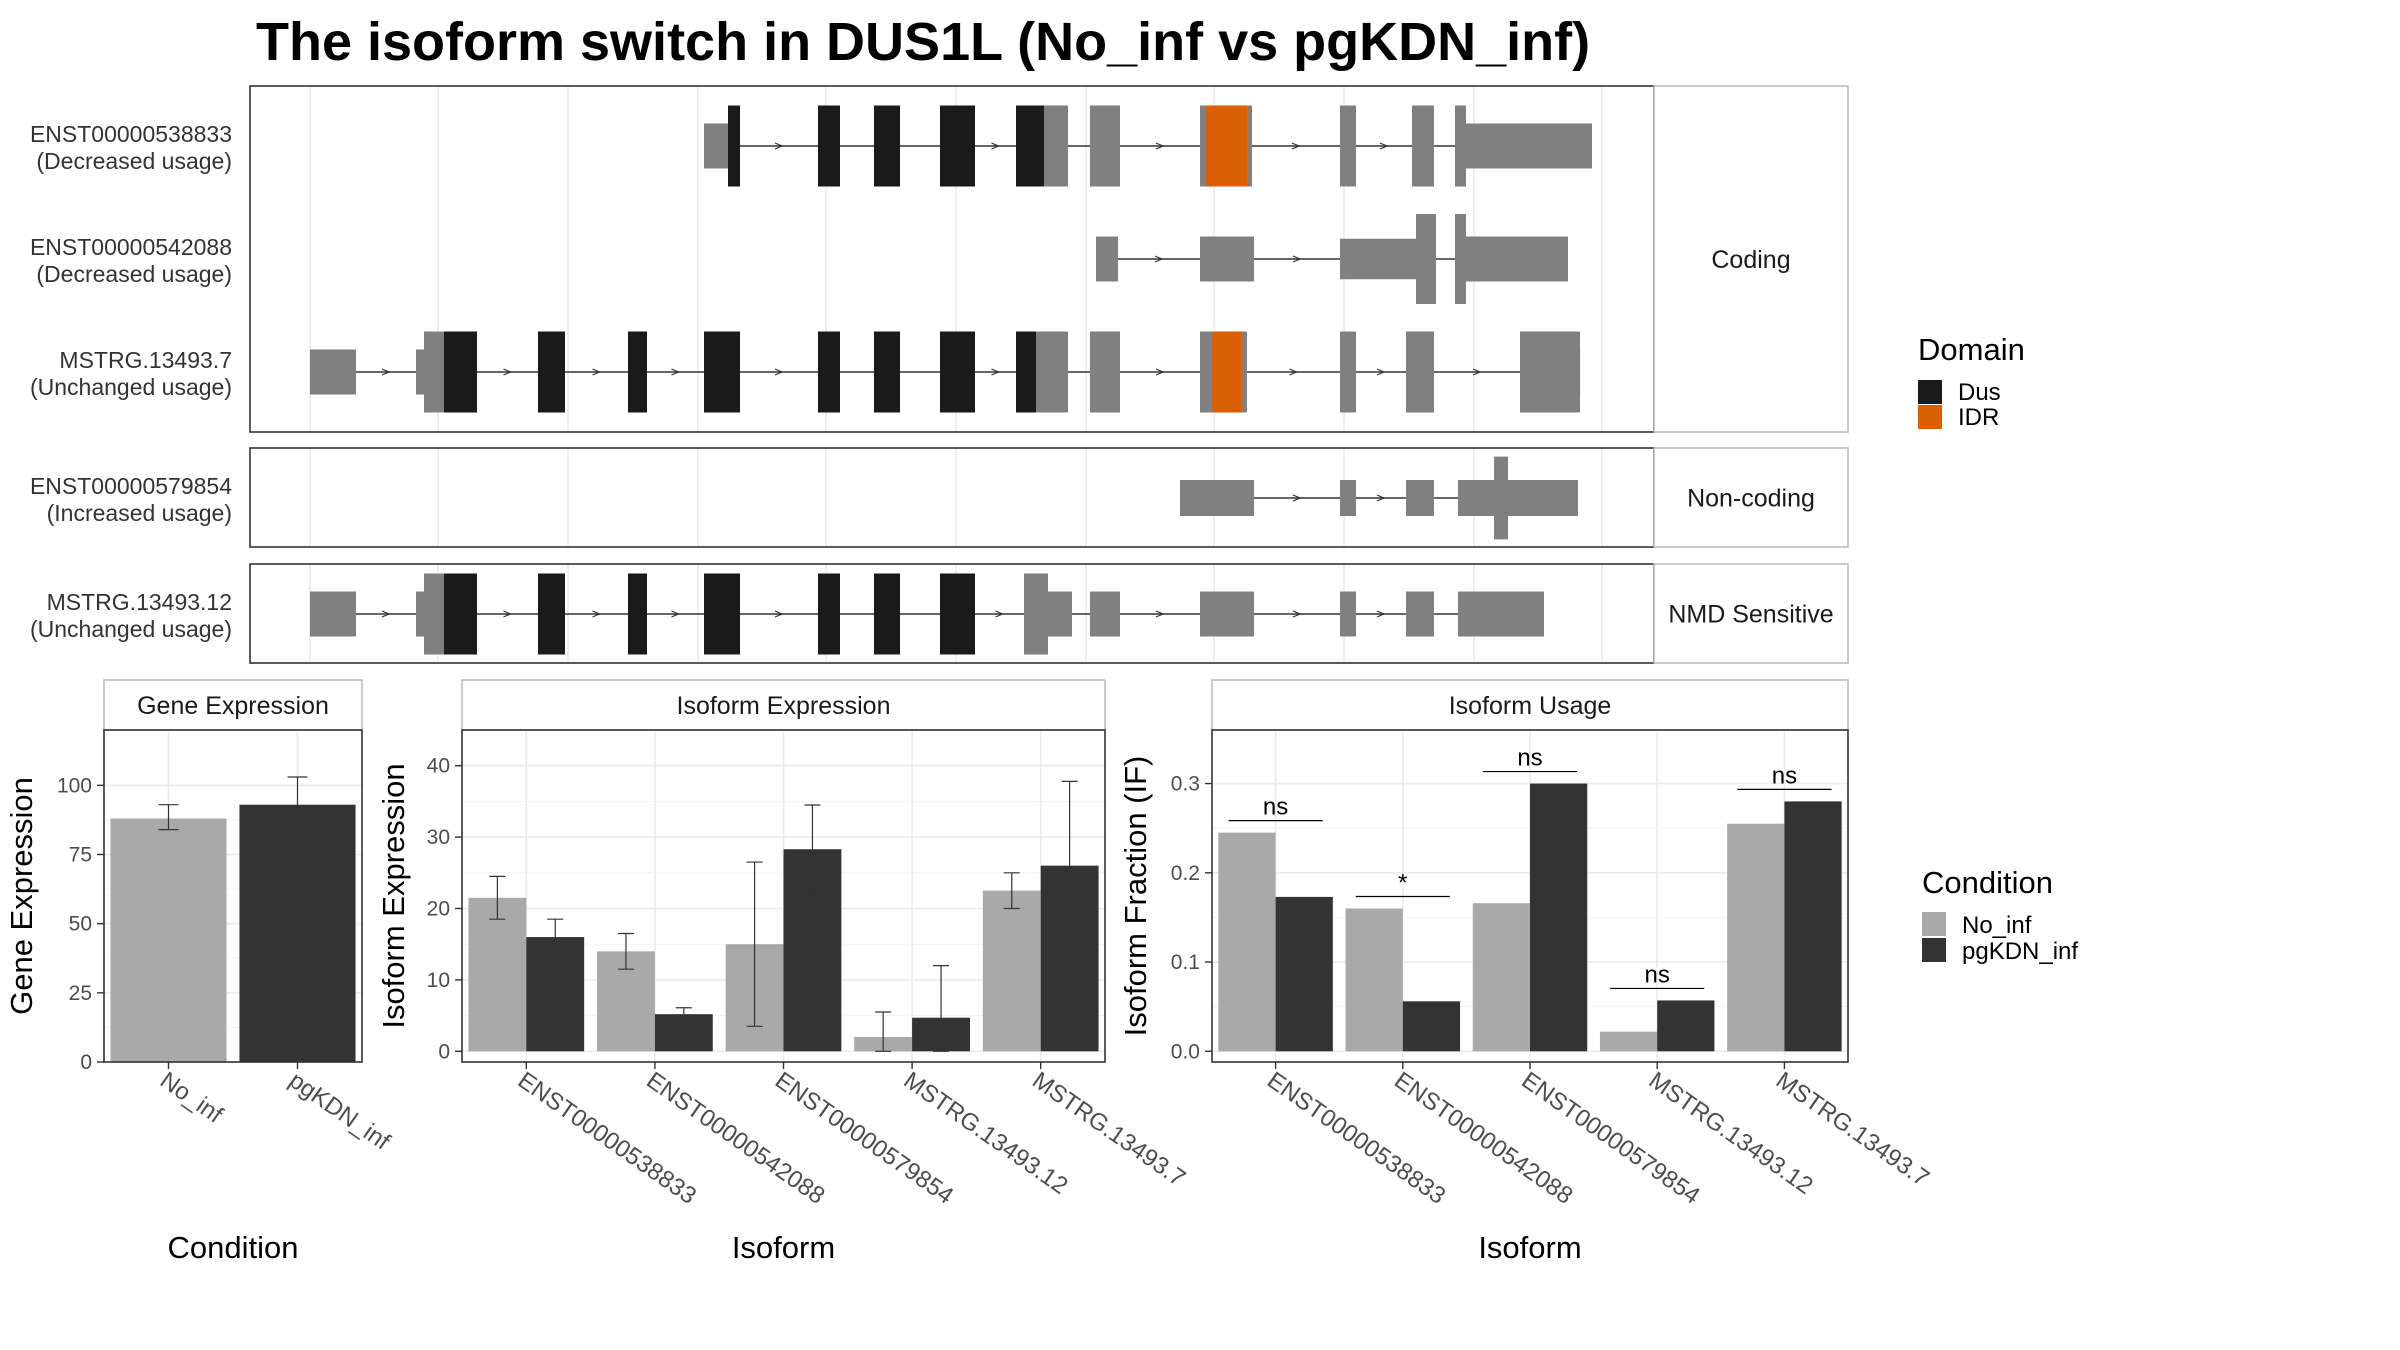  I want to click on y-tick-label: 0.1, so click(1185, 962).